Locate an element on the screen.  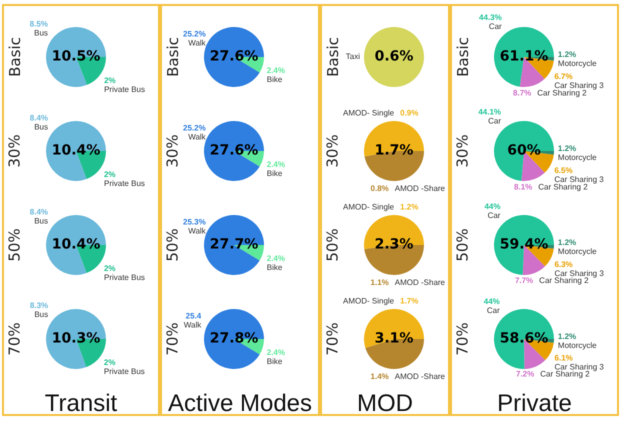
data-label: 1.1% is located at coordinates (379, 283).